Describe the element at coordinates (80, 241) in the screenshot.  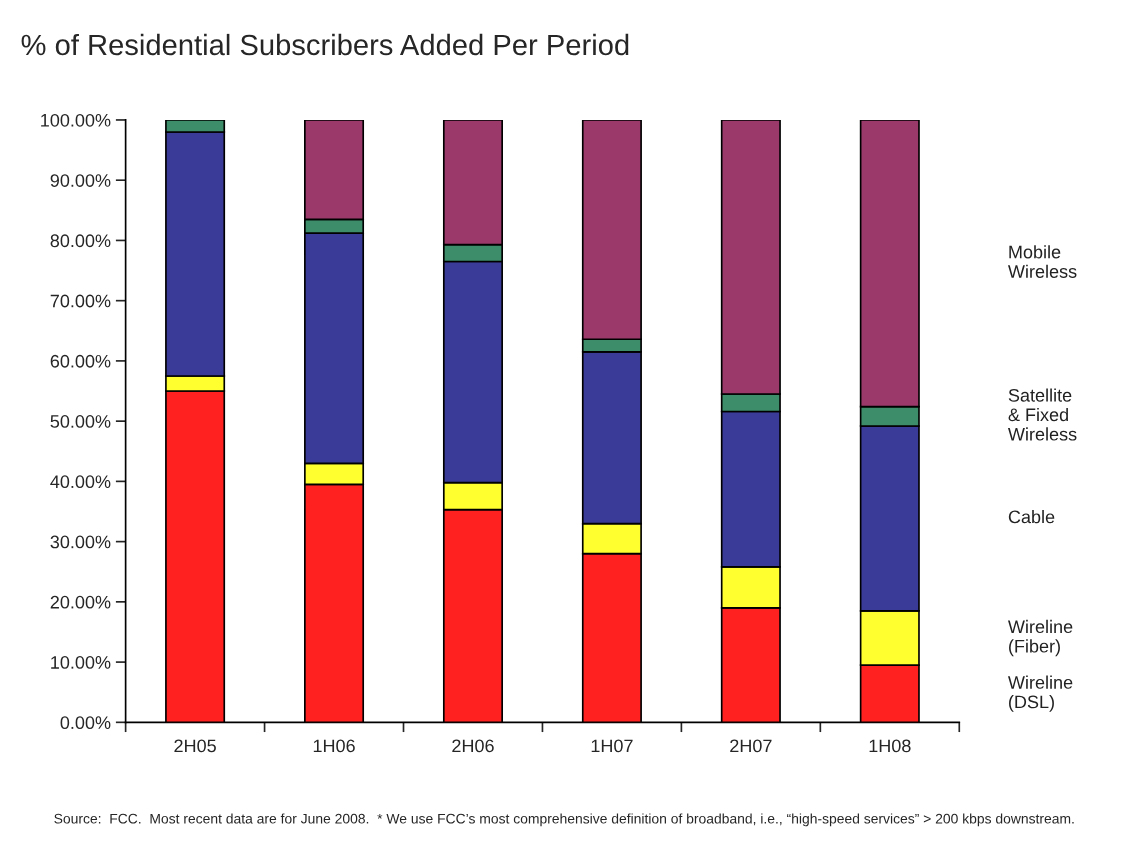
I see `y-tick-label: 80.00%` at that location.